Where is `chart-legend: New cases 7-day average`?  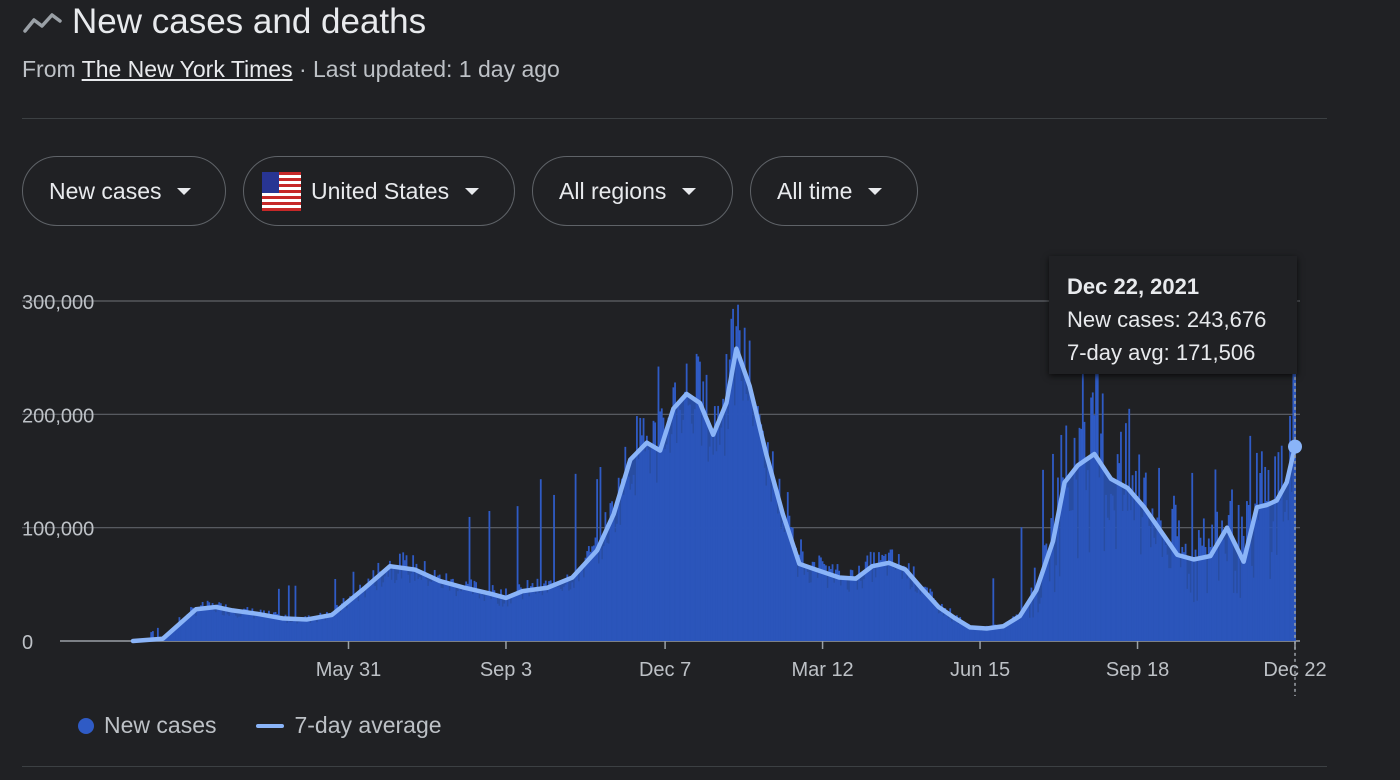
chart-legend: New cases 7-day average is located at coordinates (260, 725).